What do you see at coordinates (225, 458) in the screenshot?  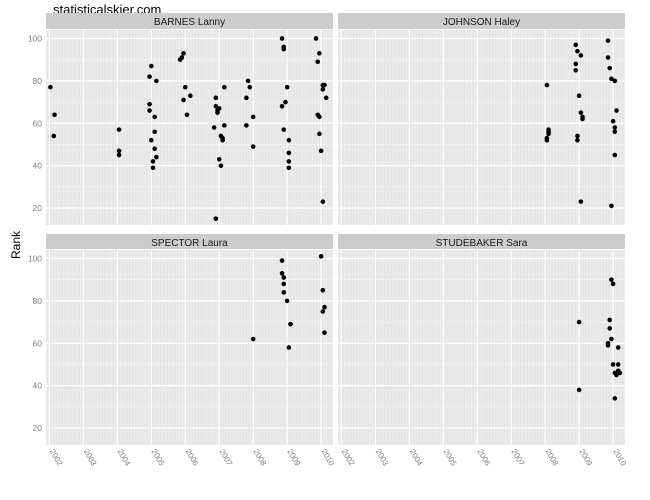 I see `x-tick-label: 2007` at bounding box center [225, 458].